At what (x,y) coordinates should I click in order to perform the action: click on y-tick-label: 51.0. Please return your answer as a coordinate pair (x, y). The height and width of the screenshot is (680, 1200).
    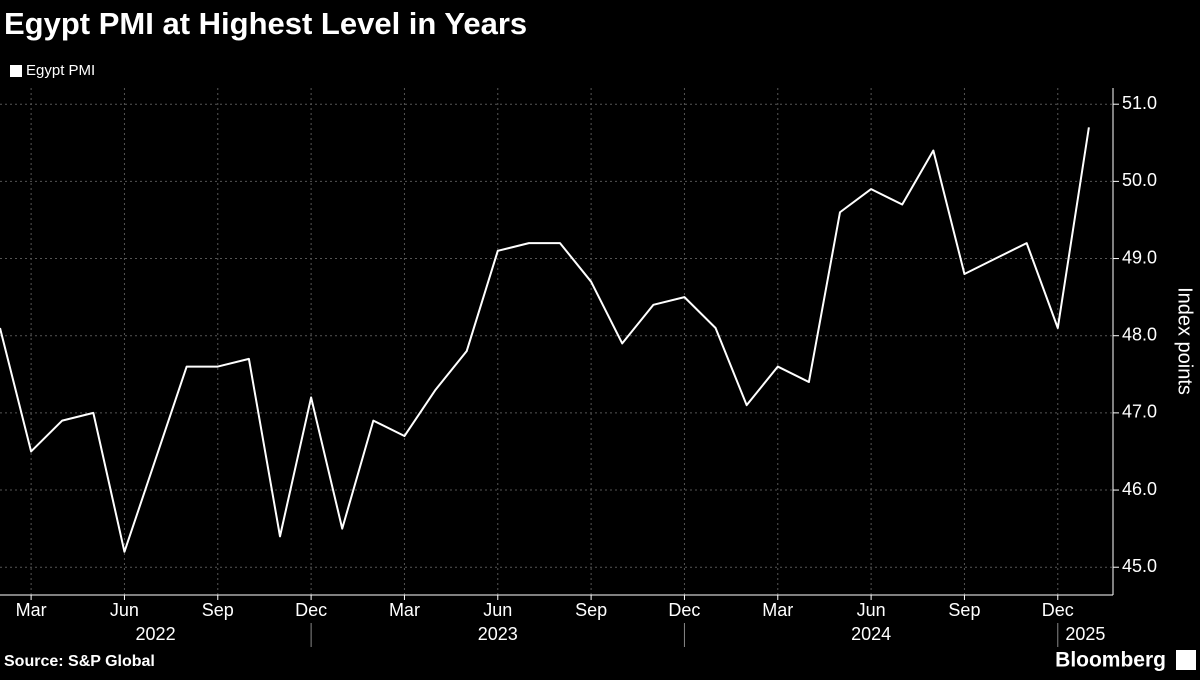
    Looking at the image, I should click on (1139, 103).